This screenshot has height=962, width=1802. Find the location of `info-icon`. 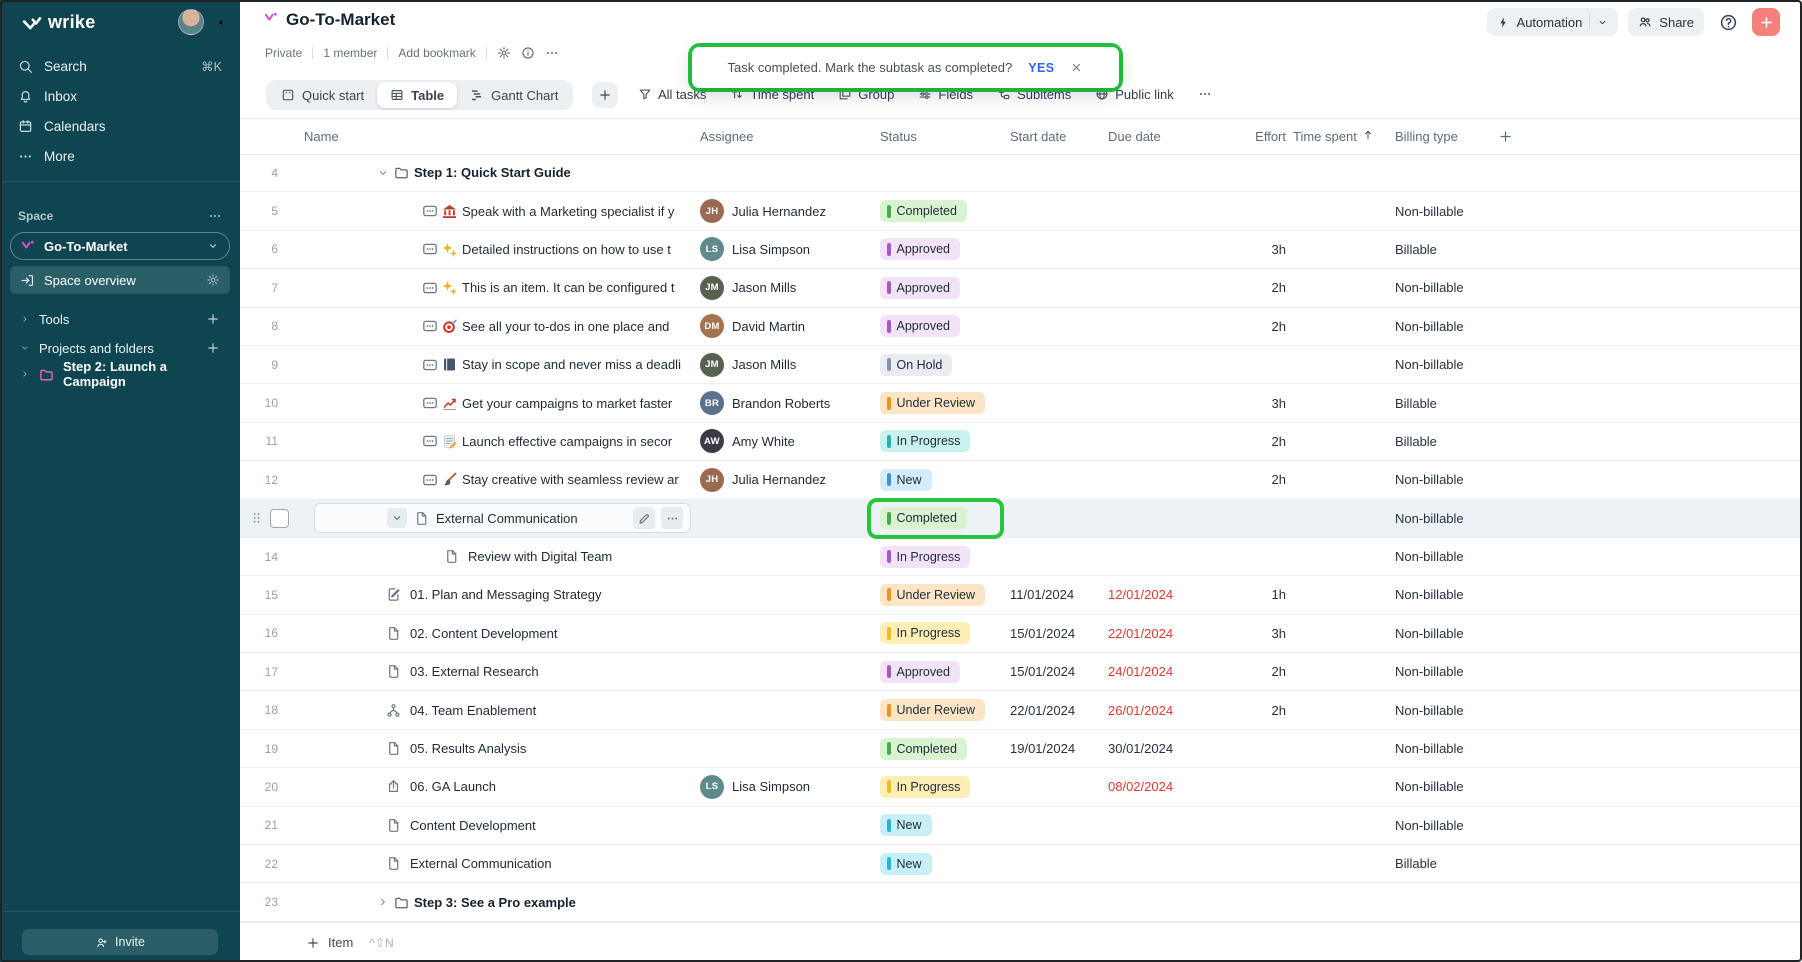

info-icon is located at coordinates (528, 53).